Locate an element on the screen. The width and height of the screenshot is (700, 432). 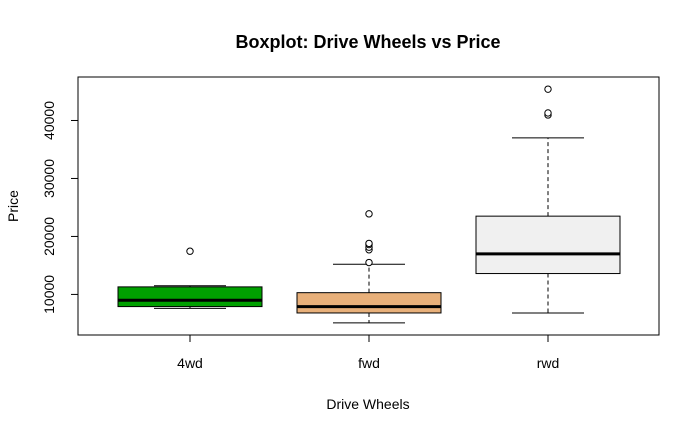
x-tick-label: 4wd is located at coordinates (190, 363).